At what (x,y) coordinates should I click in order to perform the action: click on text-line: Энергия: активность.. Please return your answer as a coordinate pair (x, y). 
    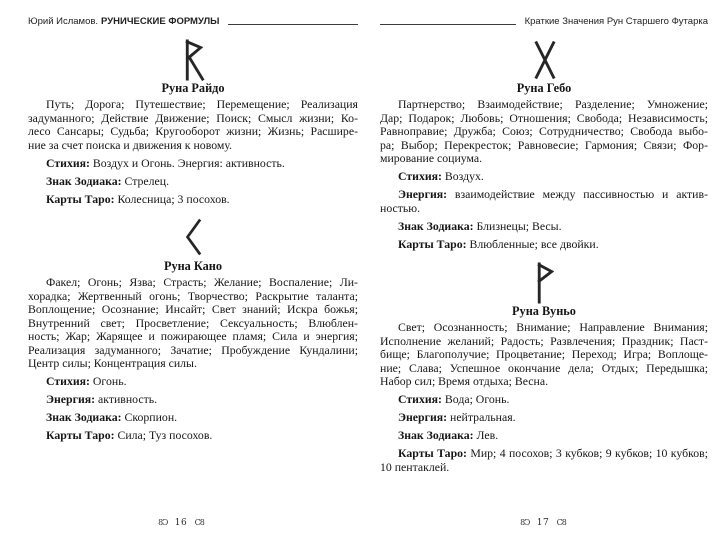
    Looking at the image, I should click on (102, 399).